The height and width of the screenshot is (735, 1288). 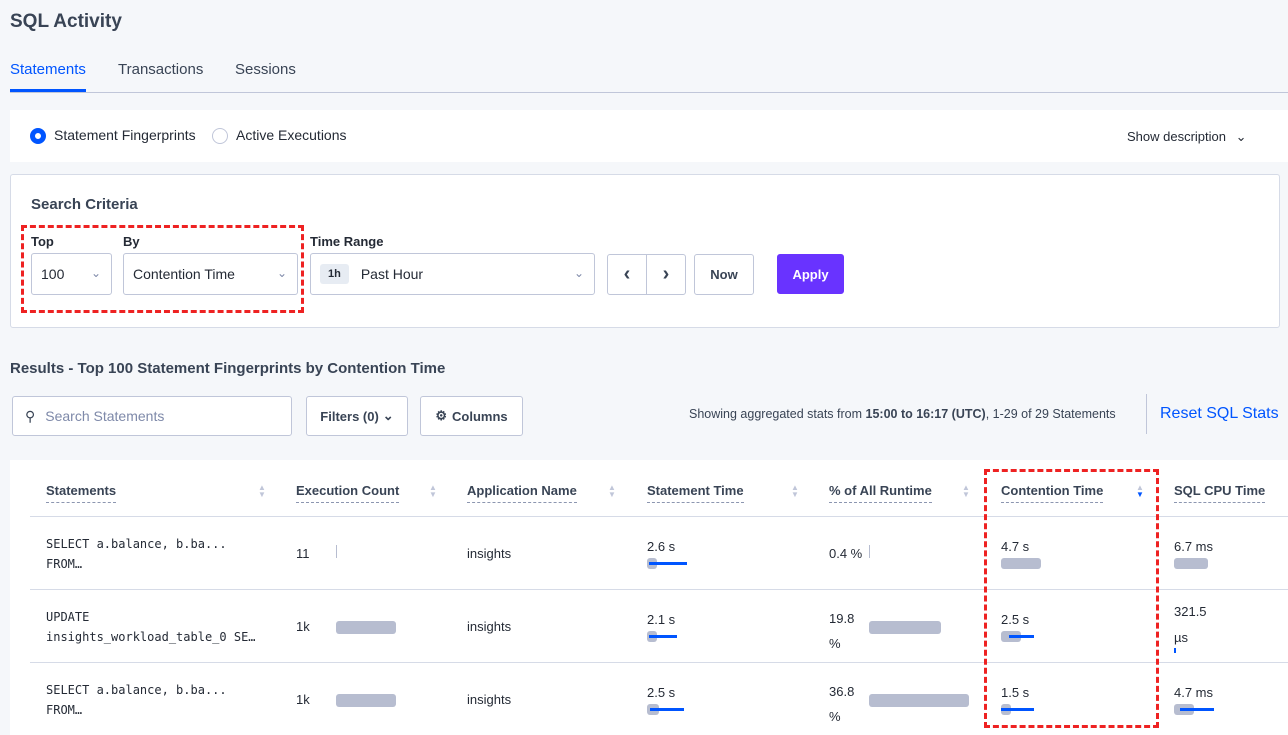 What do you see at coordinates (71, 274) in the screenshot?
I see `top-select: 100 ⌄` at bounding box center [71, 274].